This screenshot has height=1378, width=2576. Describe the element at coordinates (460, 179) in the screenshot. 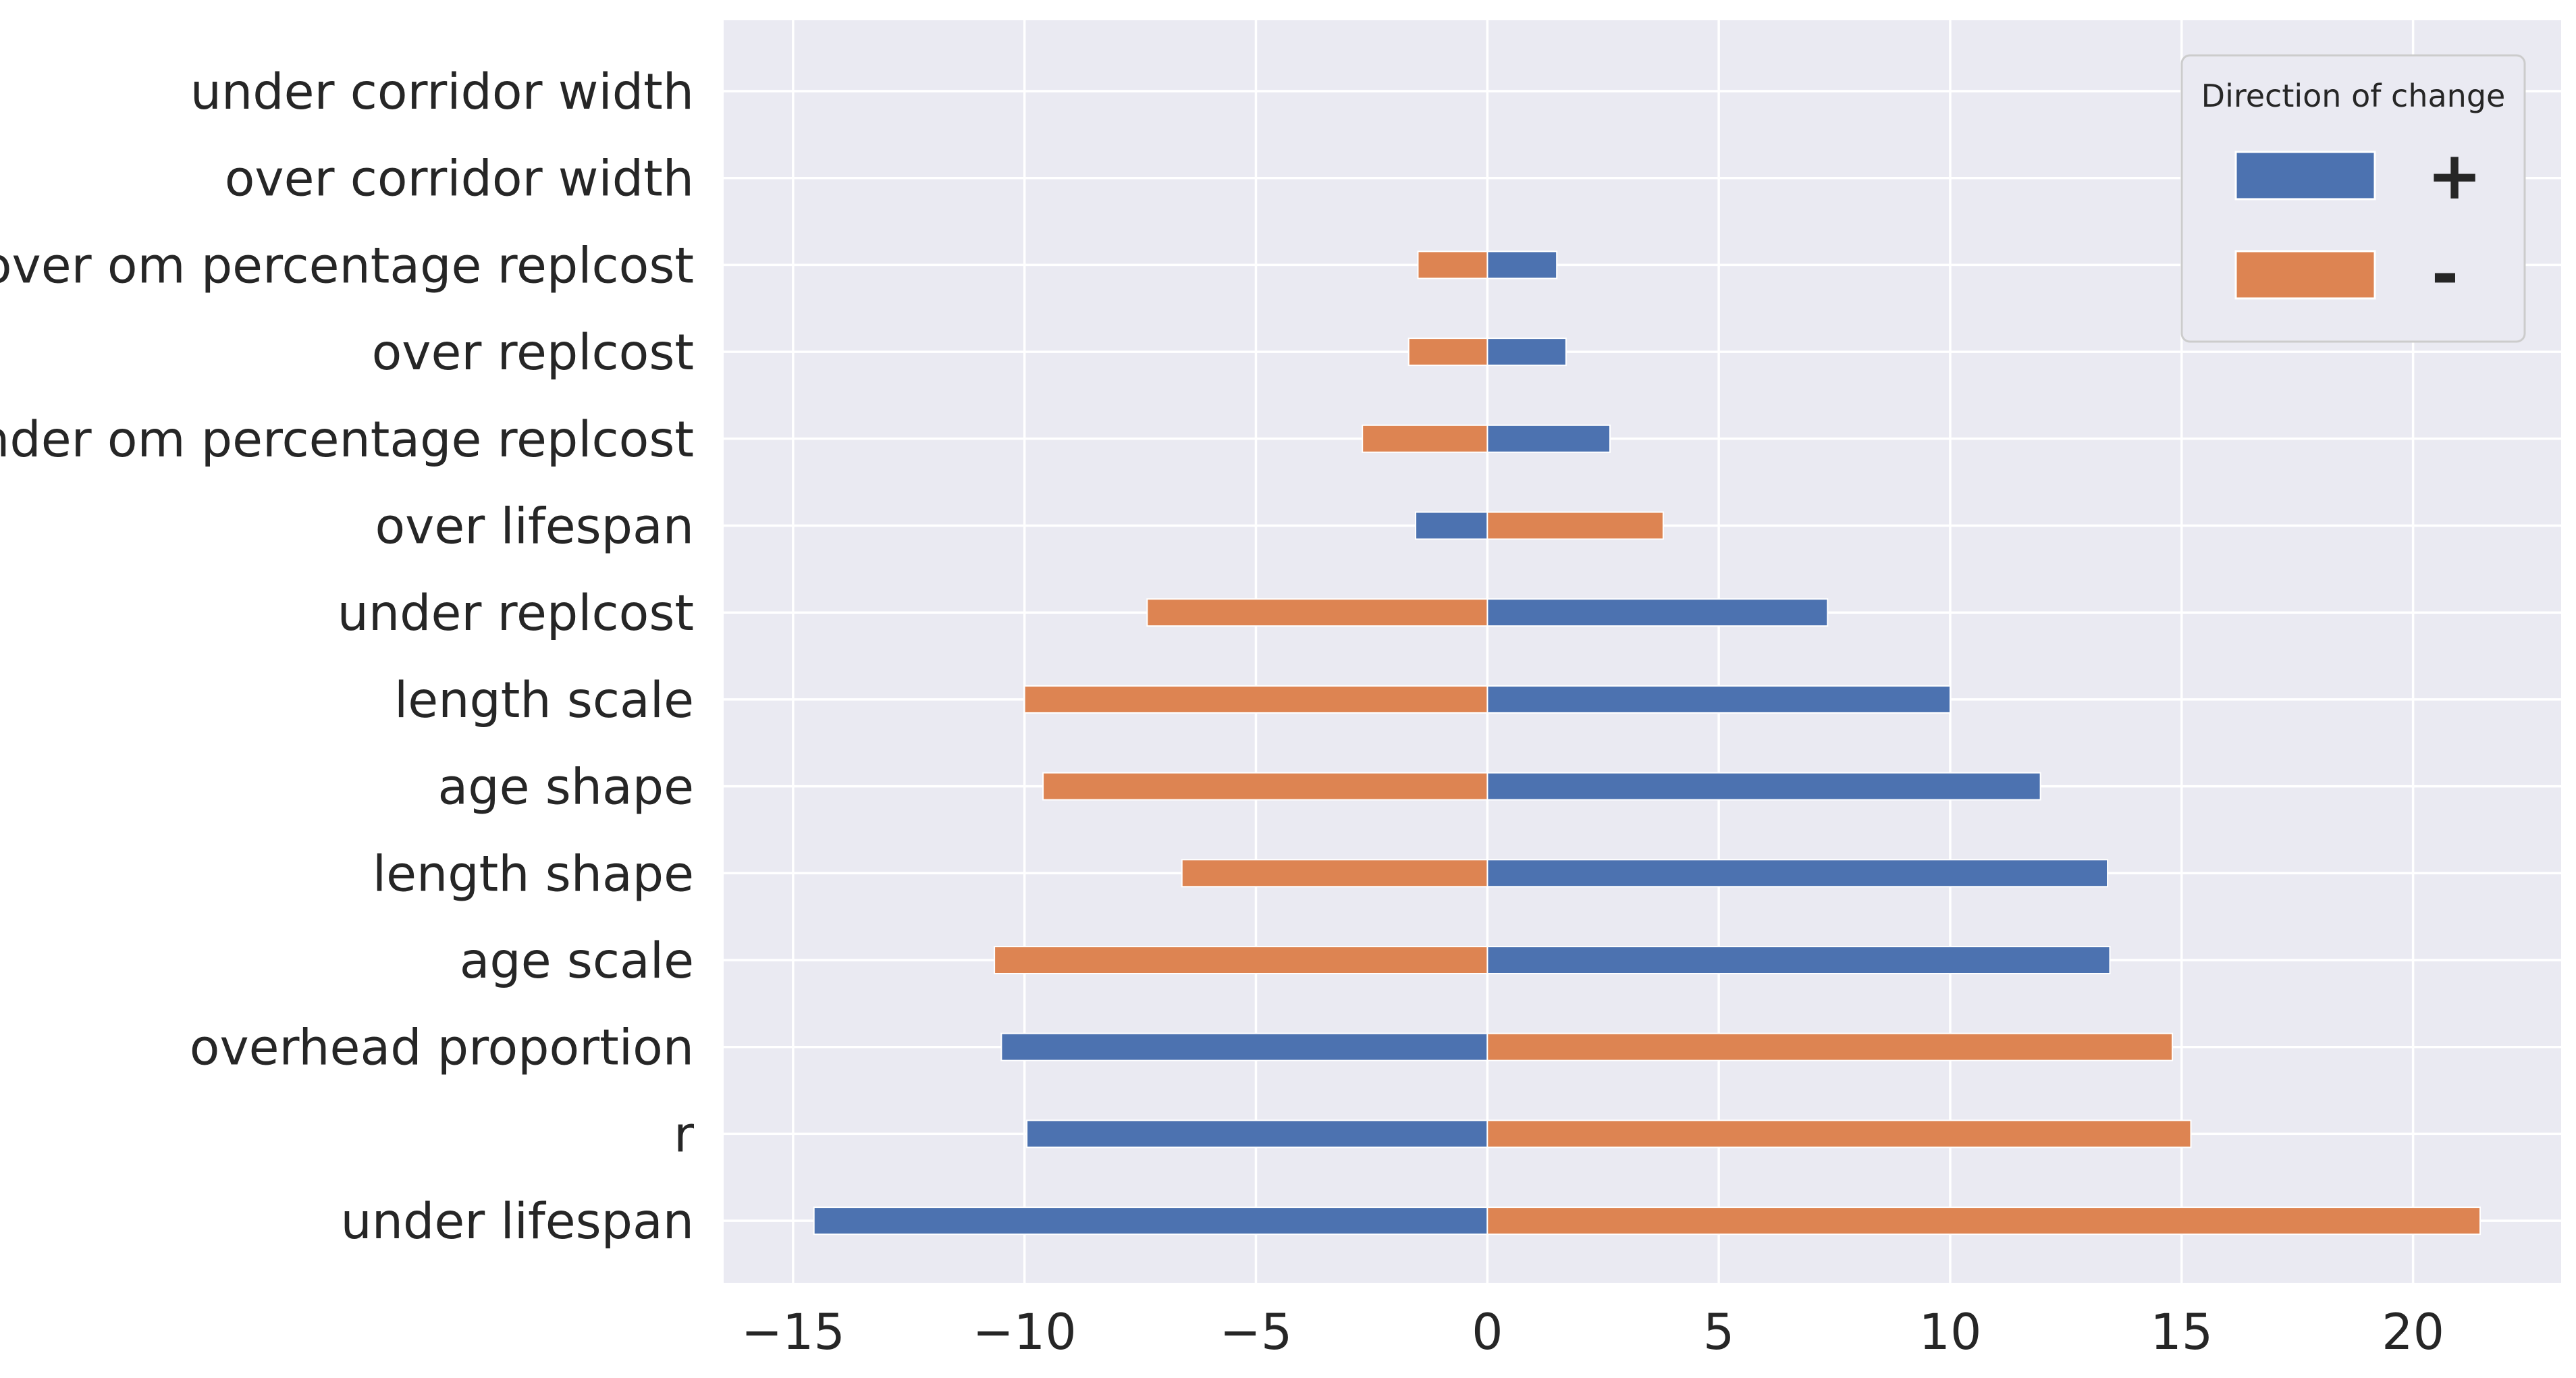

I see `category-label: over corridor width` at that location.